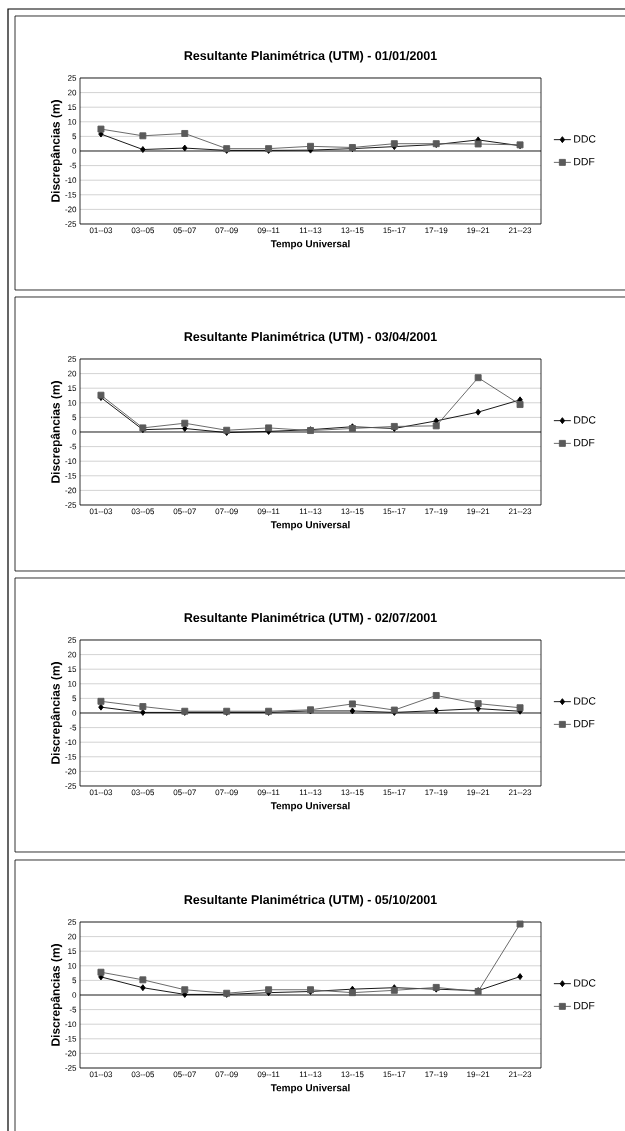  What do you see at coordinates (310, 56) in the screenshot?
I see `chart-title: Resultante Planimétrica (UTM) - 01/01/2001` at bounding box center [310, 56].